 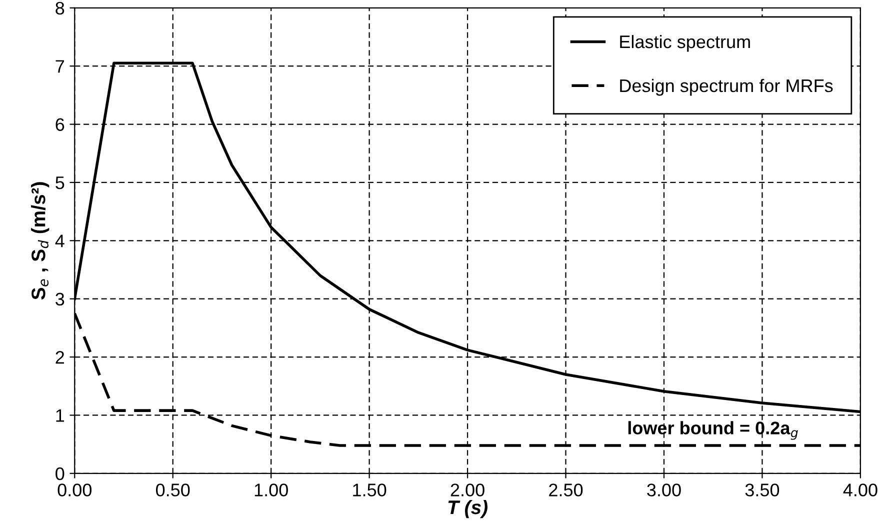 What do you see at coordinates (59, 241) in the screenshot?
I see `y-tick-label: 4` at bounding box center [59, 241].